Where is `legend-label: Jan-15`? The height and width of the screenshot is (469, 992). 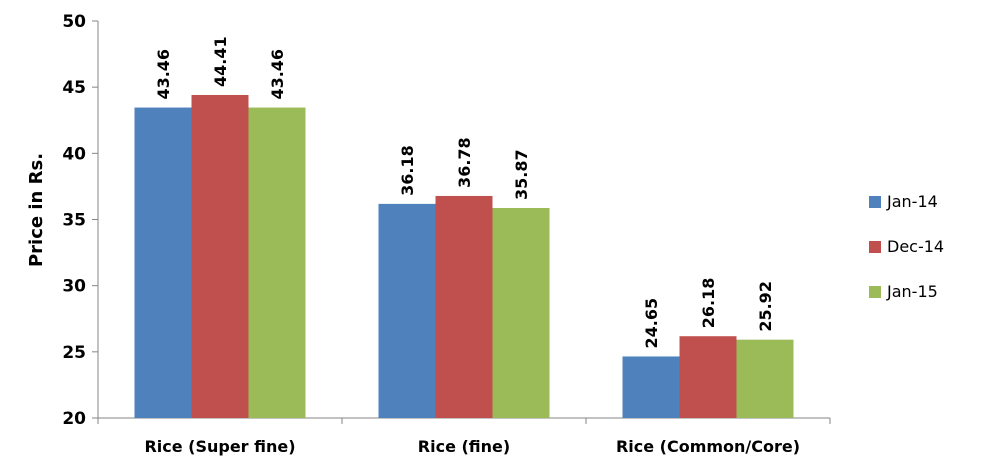
legend-label: Jan-15 is located at coordinates (912, 291).